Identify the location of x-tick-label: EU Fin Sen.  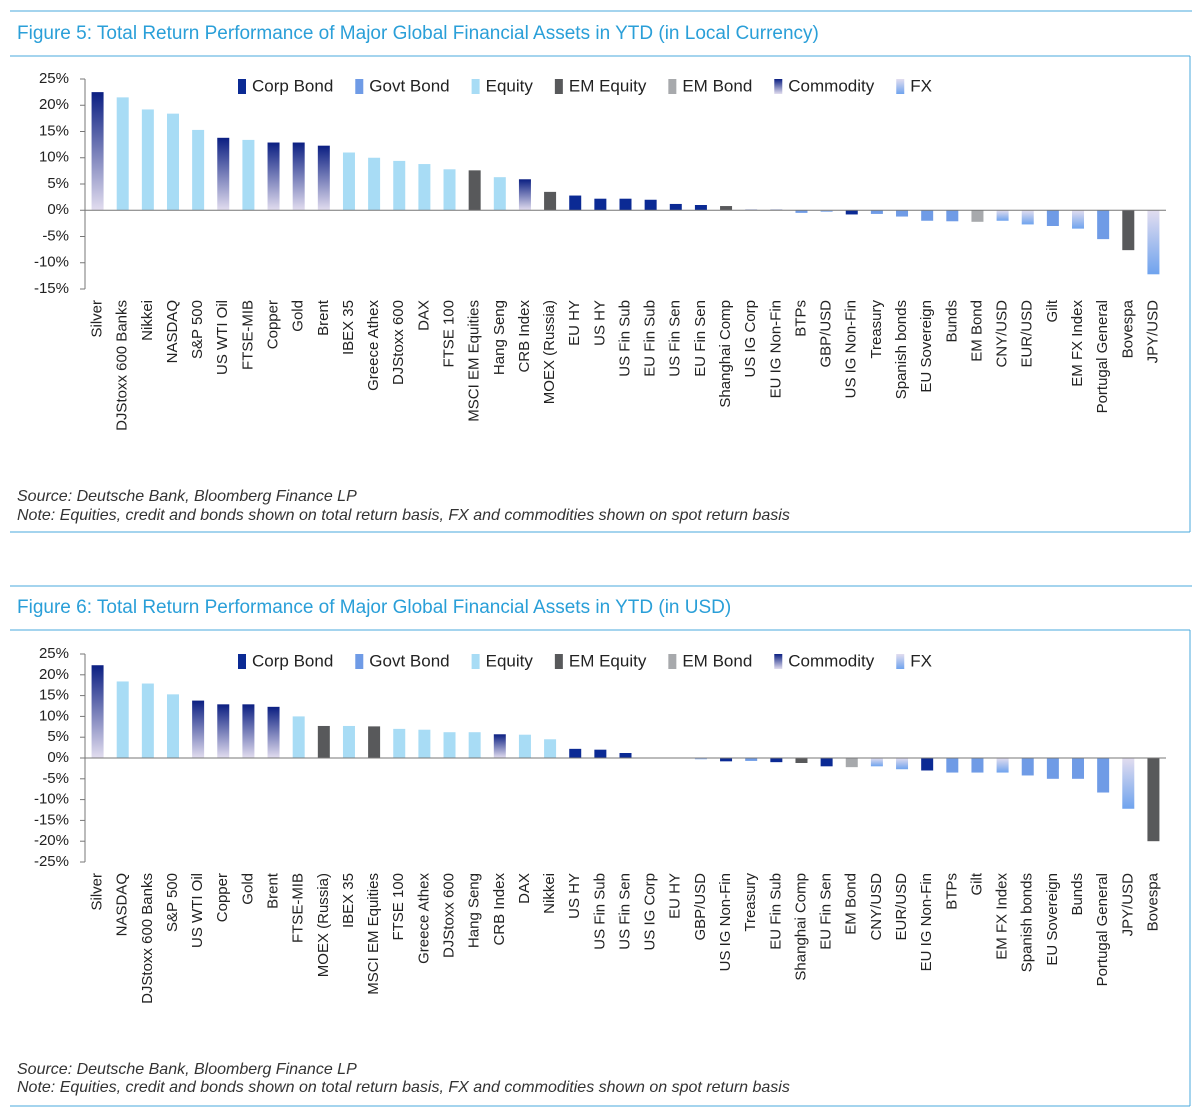
(826, 911).